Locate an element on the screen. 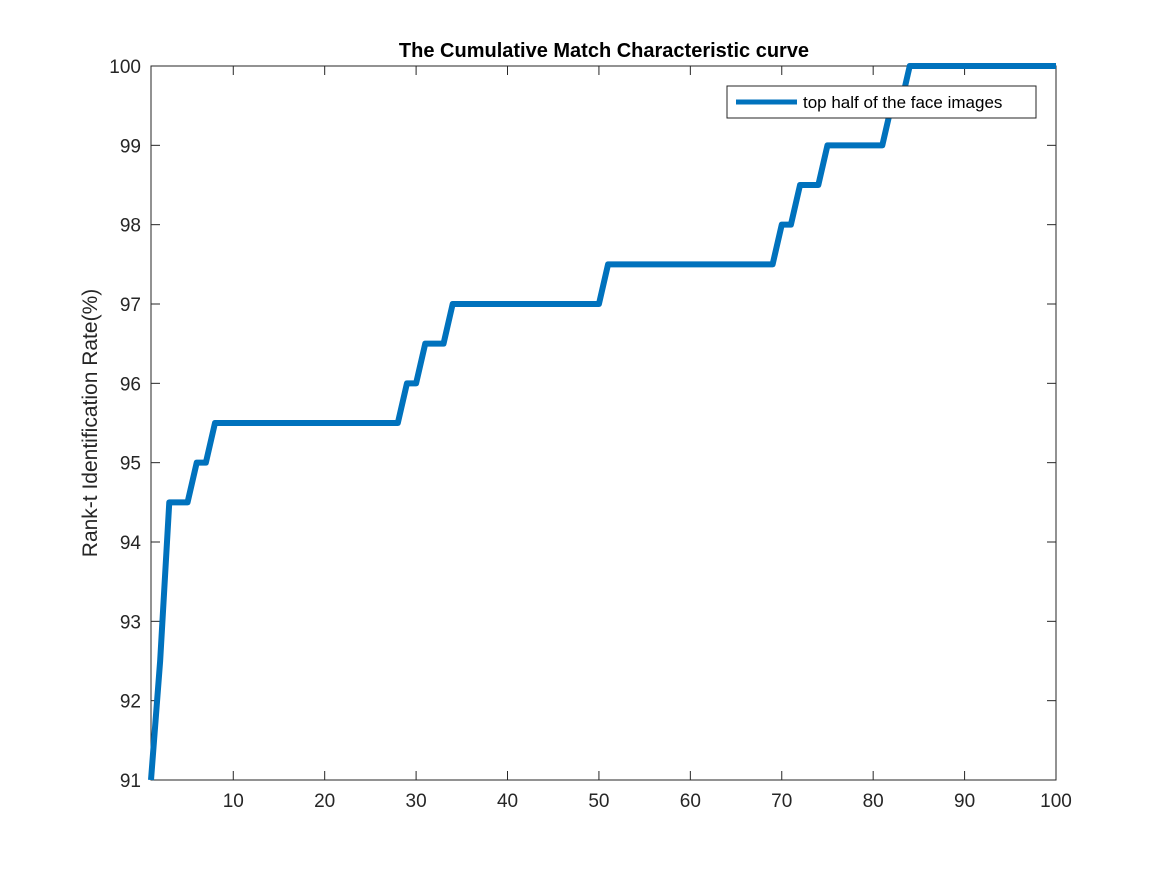 This screenshot has height=875, width=1167. y-tick-label: 93 is located at coordinates (130, 622).